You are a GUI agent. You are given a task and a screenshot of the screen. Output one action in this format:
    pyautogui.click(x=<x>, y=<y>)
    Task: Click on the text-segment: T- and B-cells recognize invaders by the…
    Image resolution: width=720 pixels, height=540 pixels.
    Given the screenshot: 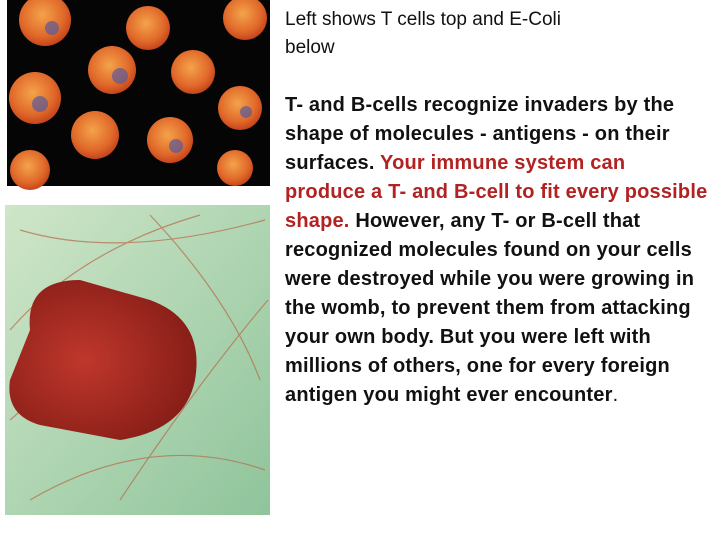 What is the action you would take?
    pyautogui.click(x=480, y=134)
    